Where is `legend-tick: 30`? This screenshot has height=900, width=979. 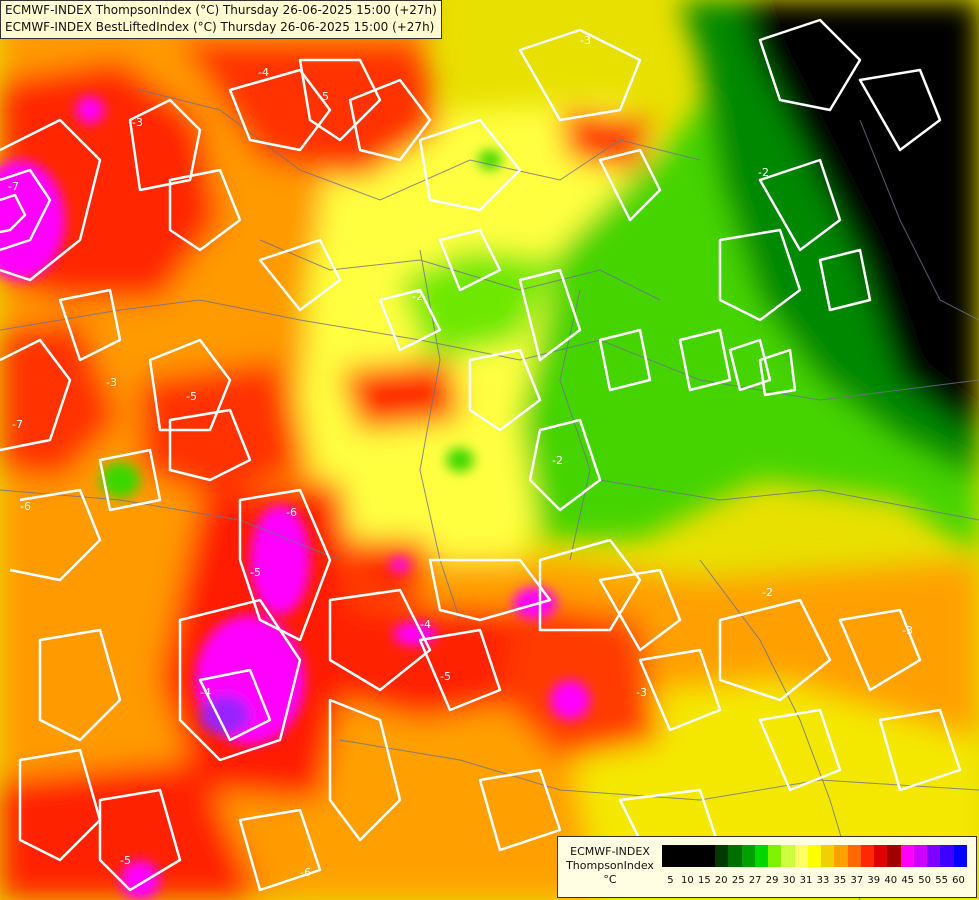 legend-tick: 30 is located at coordinates (789, 880).